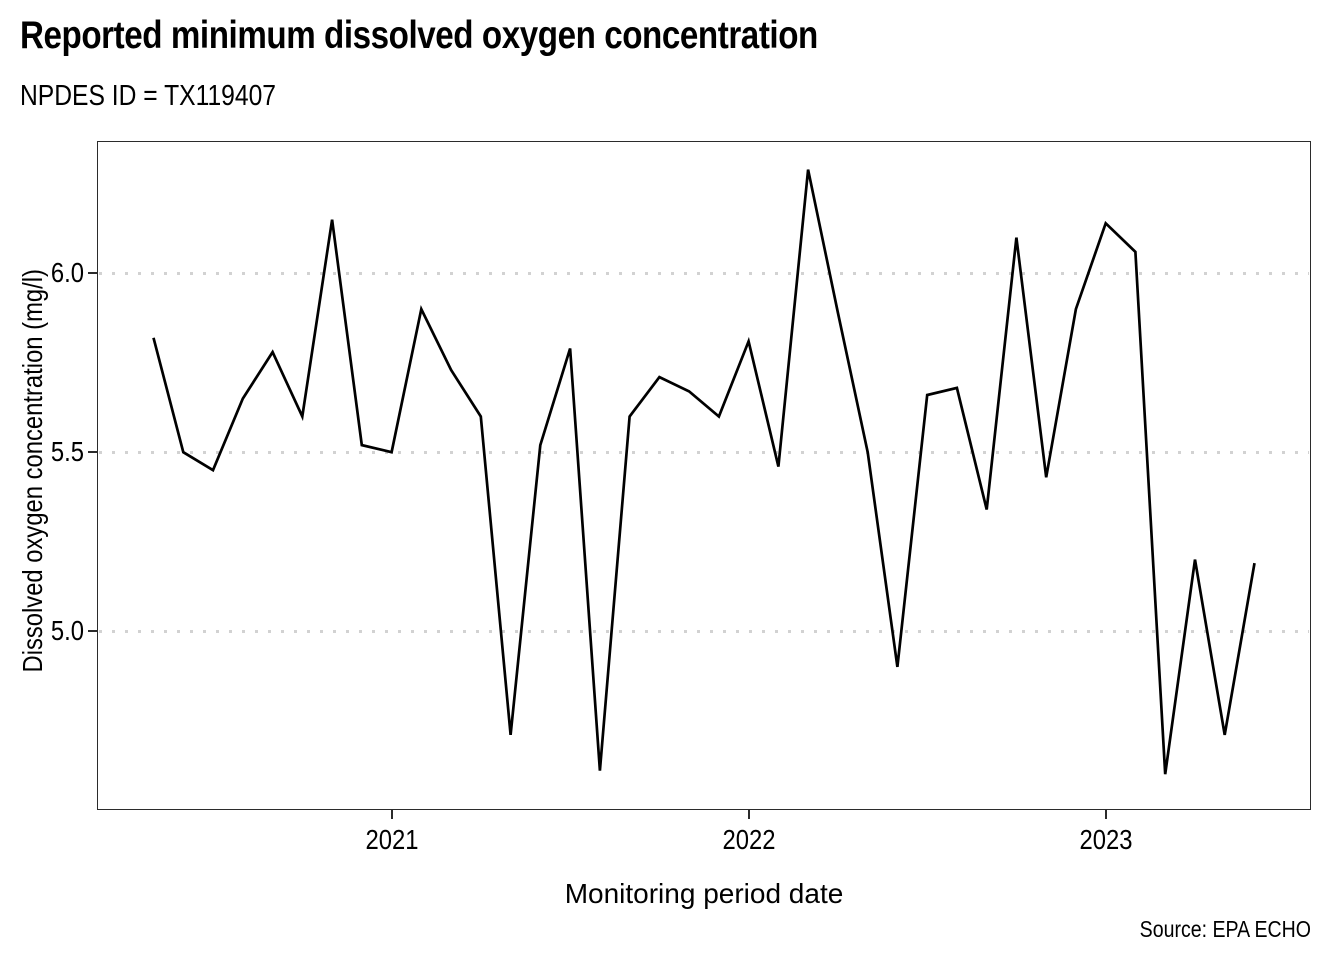 This screenshot has height=960, width=1344. I want to click on x-tick-label: 2023, so click(1106, 839).